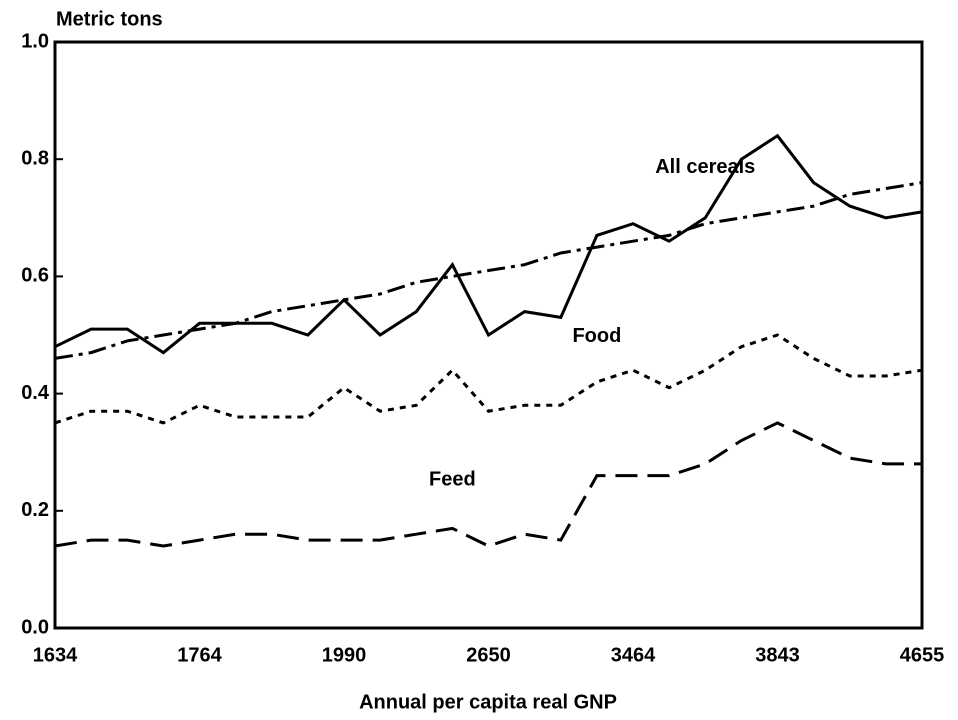 The height and width of the screenshot is (720, 958). Describe the element at coordinates (488, 655) in the screenshot. I see `x-tick-label: 2650` at that location.